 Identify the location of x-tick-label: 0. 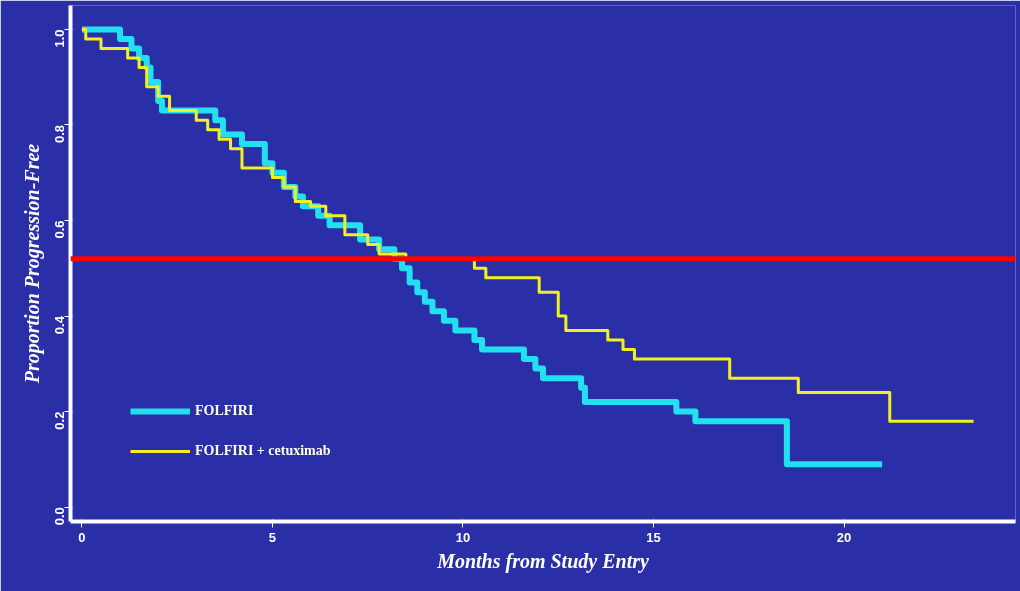
(82, 537).